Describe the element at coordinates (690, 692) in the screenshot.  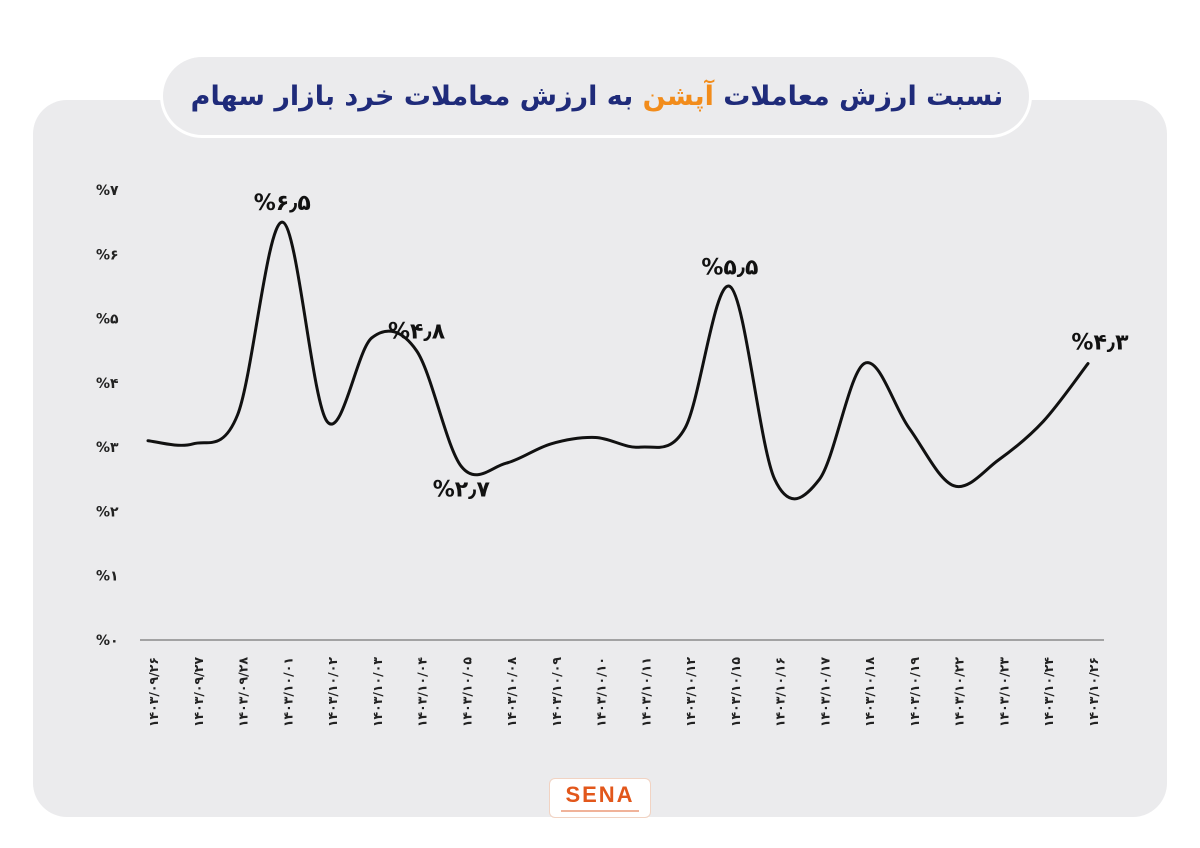
I see `x-tick-label: ۱۴۰۳/۱۰/۱۲` at that location.